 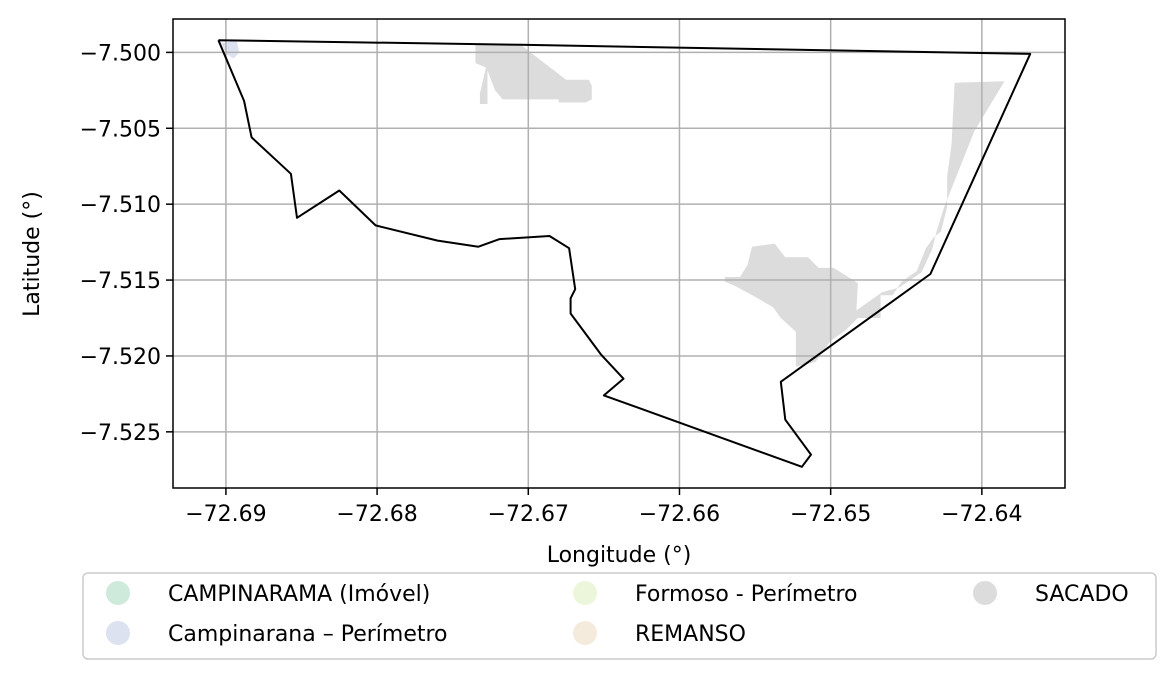 I want to click on y-axis-label: Latitude (°), so click(x=32, y=254).